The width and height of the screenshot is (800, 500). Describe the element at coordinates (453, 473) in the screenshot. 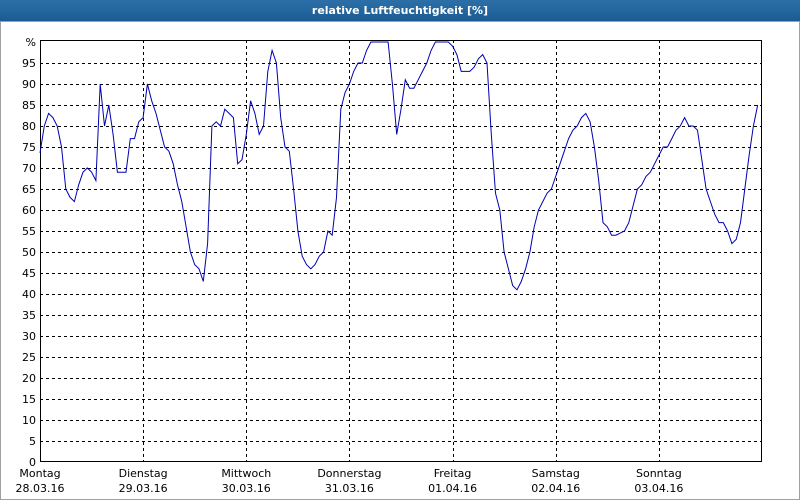

I see `x-tick-label: Freitag` at that location.